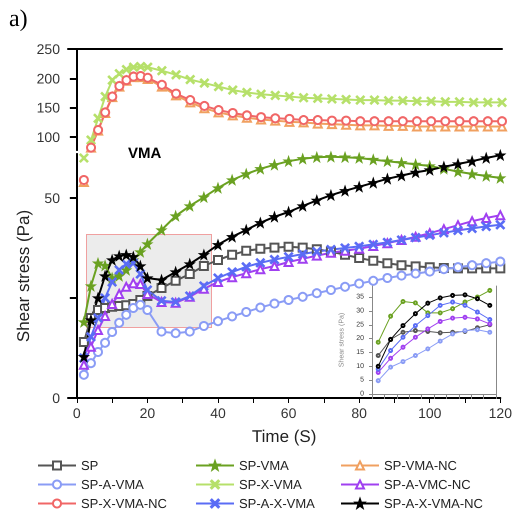 This screenshot has width=515, height=523. What do you see at coordinates (270, 484) in the screenshot?
I see `legend-label: SP-X-VMA` at bounding box center [270, 484].